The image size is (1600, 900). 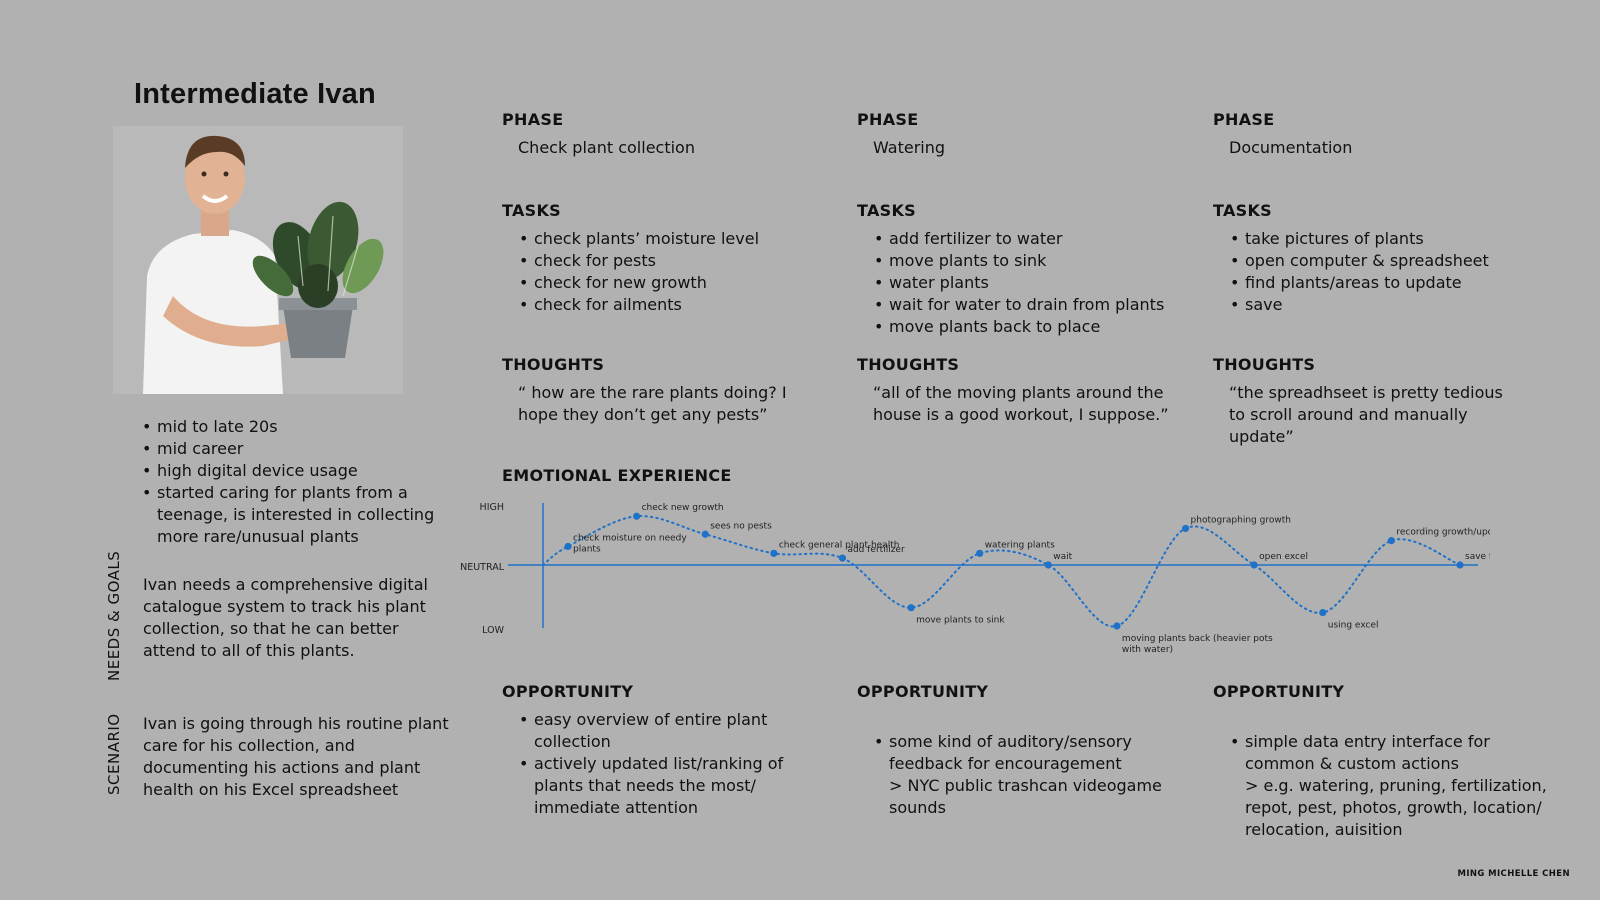 What do you see at coordinates (839, 545) in the screenshot?
I see `emotion-point-label: check general plant health` at bounding box center [839, 545].